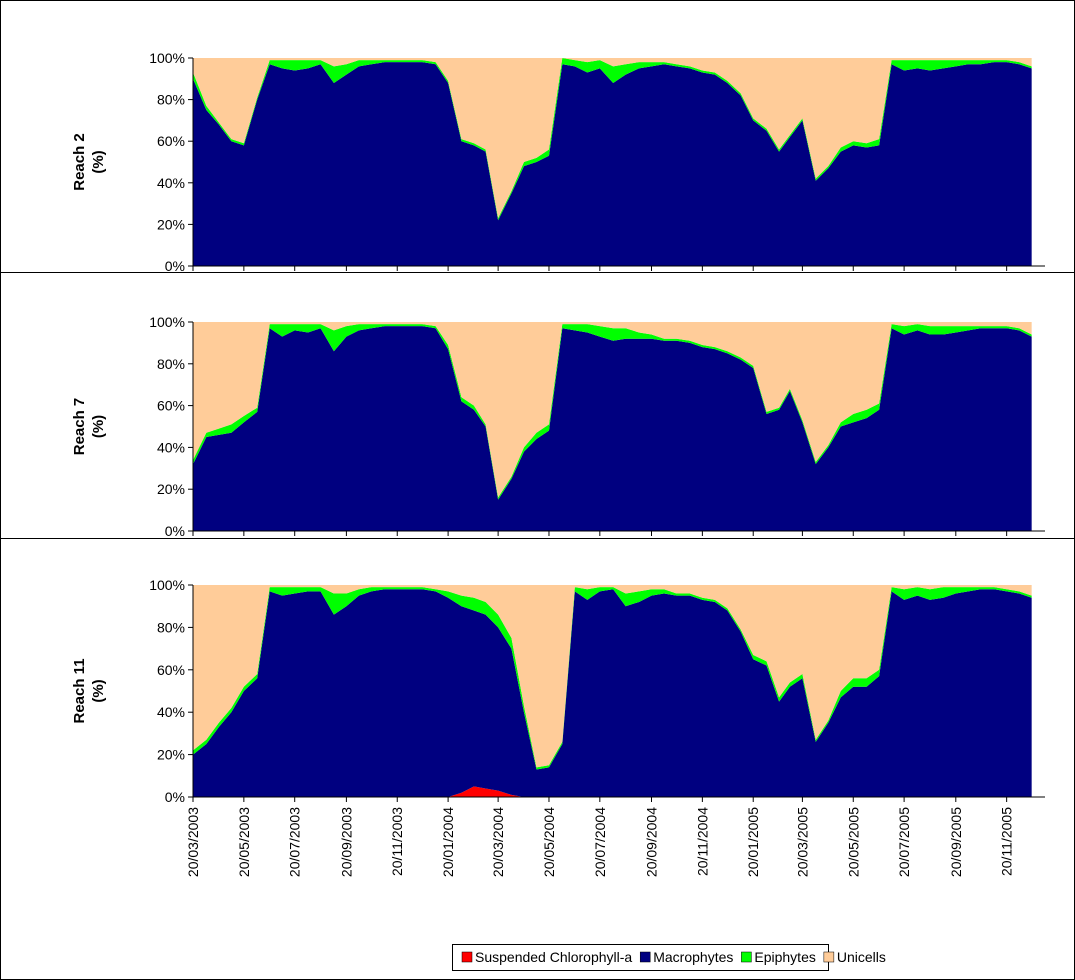 The image size is (1075, 980). What do you see at coordinates (498, 842) in the screenshot?
I see `x-tick-label: 20/03/2004` at bounding box center [498, 842].